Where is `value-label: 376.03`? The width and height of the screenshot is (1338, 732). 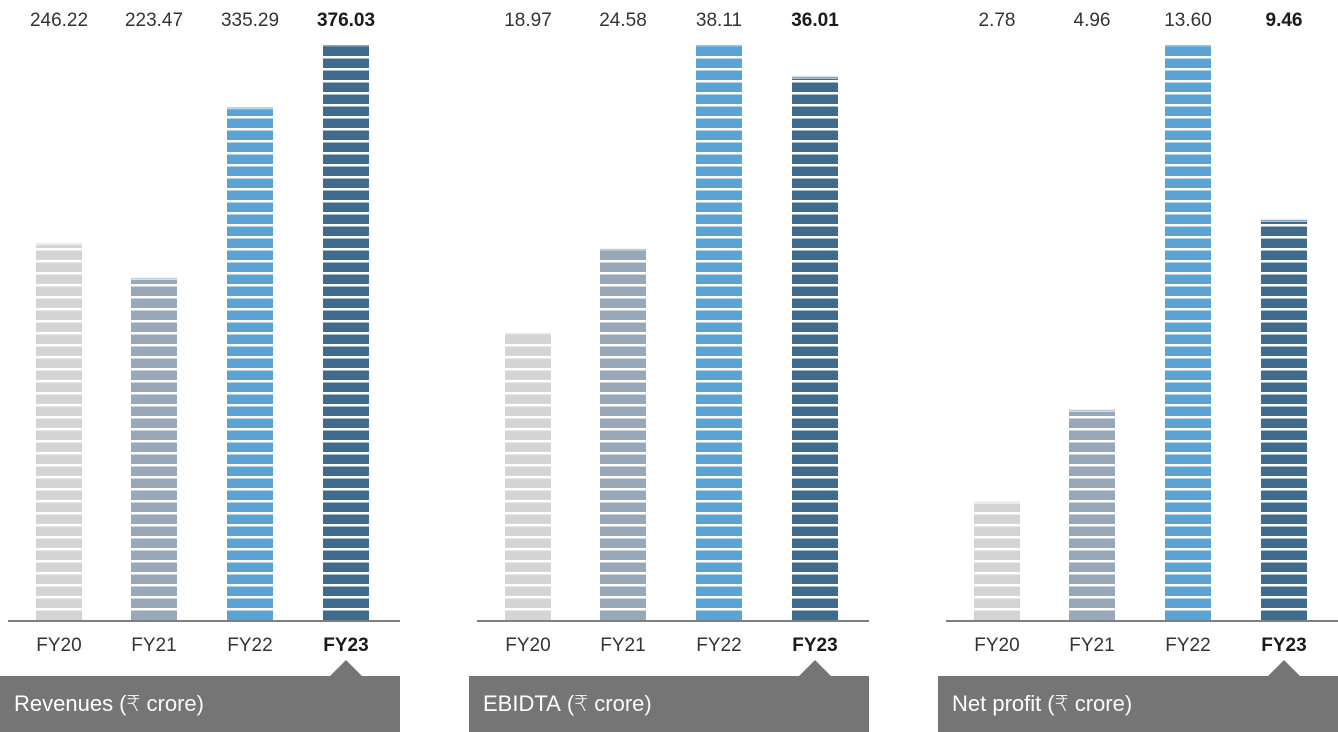 value-label: 376.03 is located at coordinates (346, 20).